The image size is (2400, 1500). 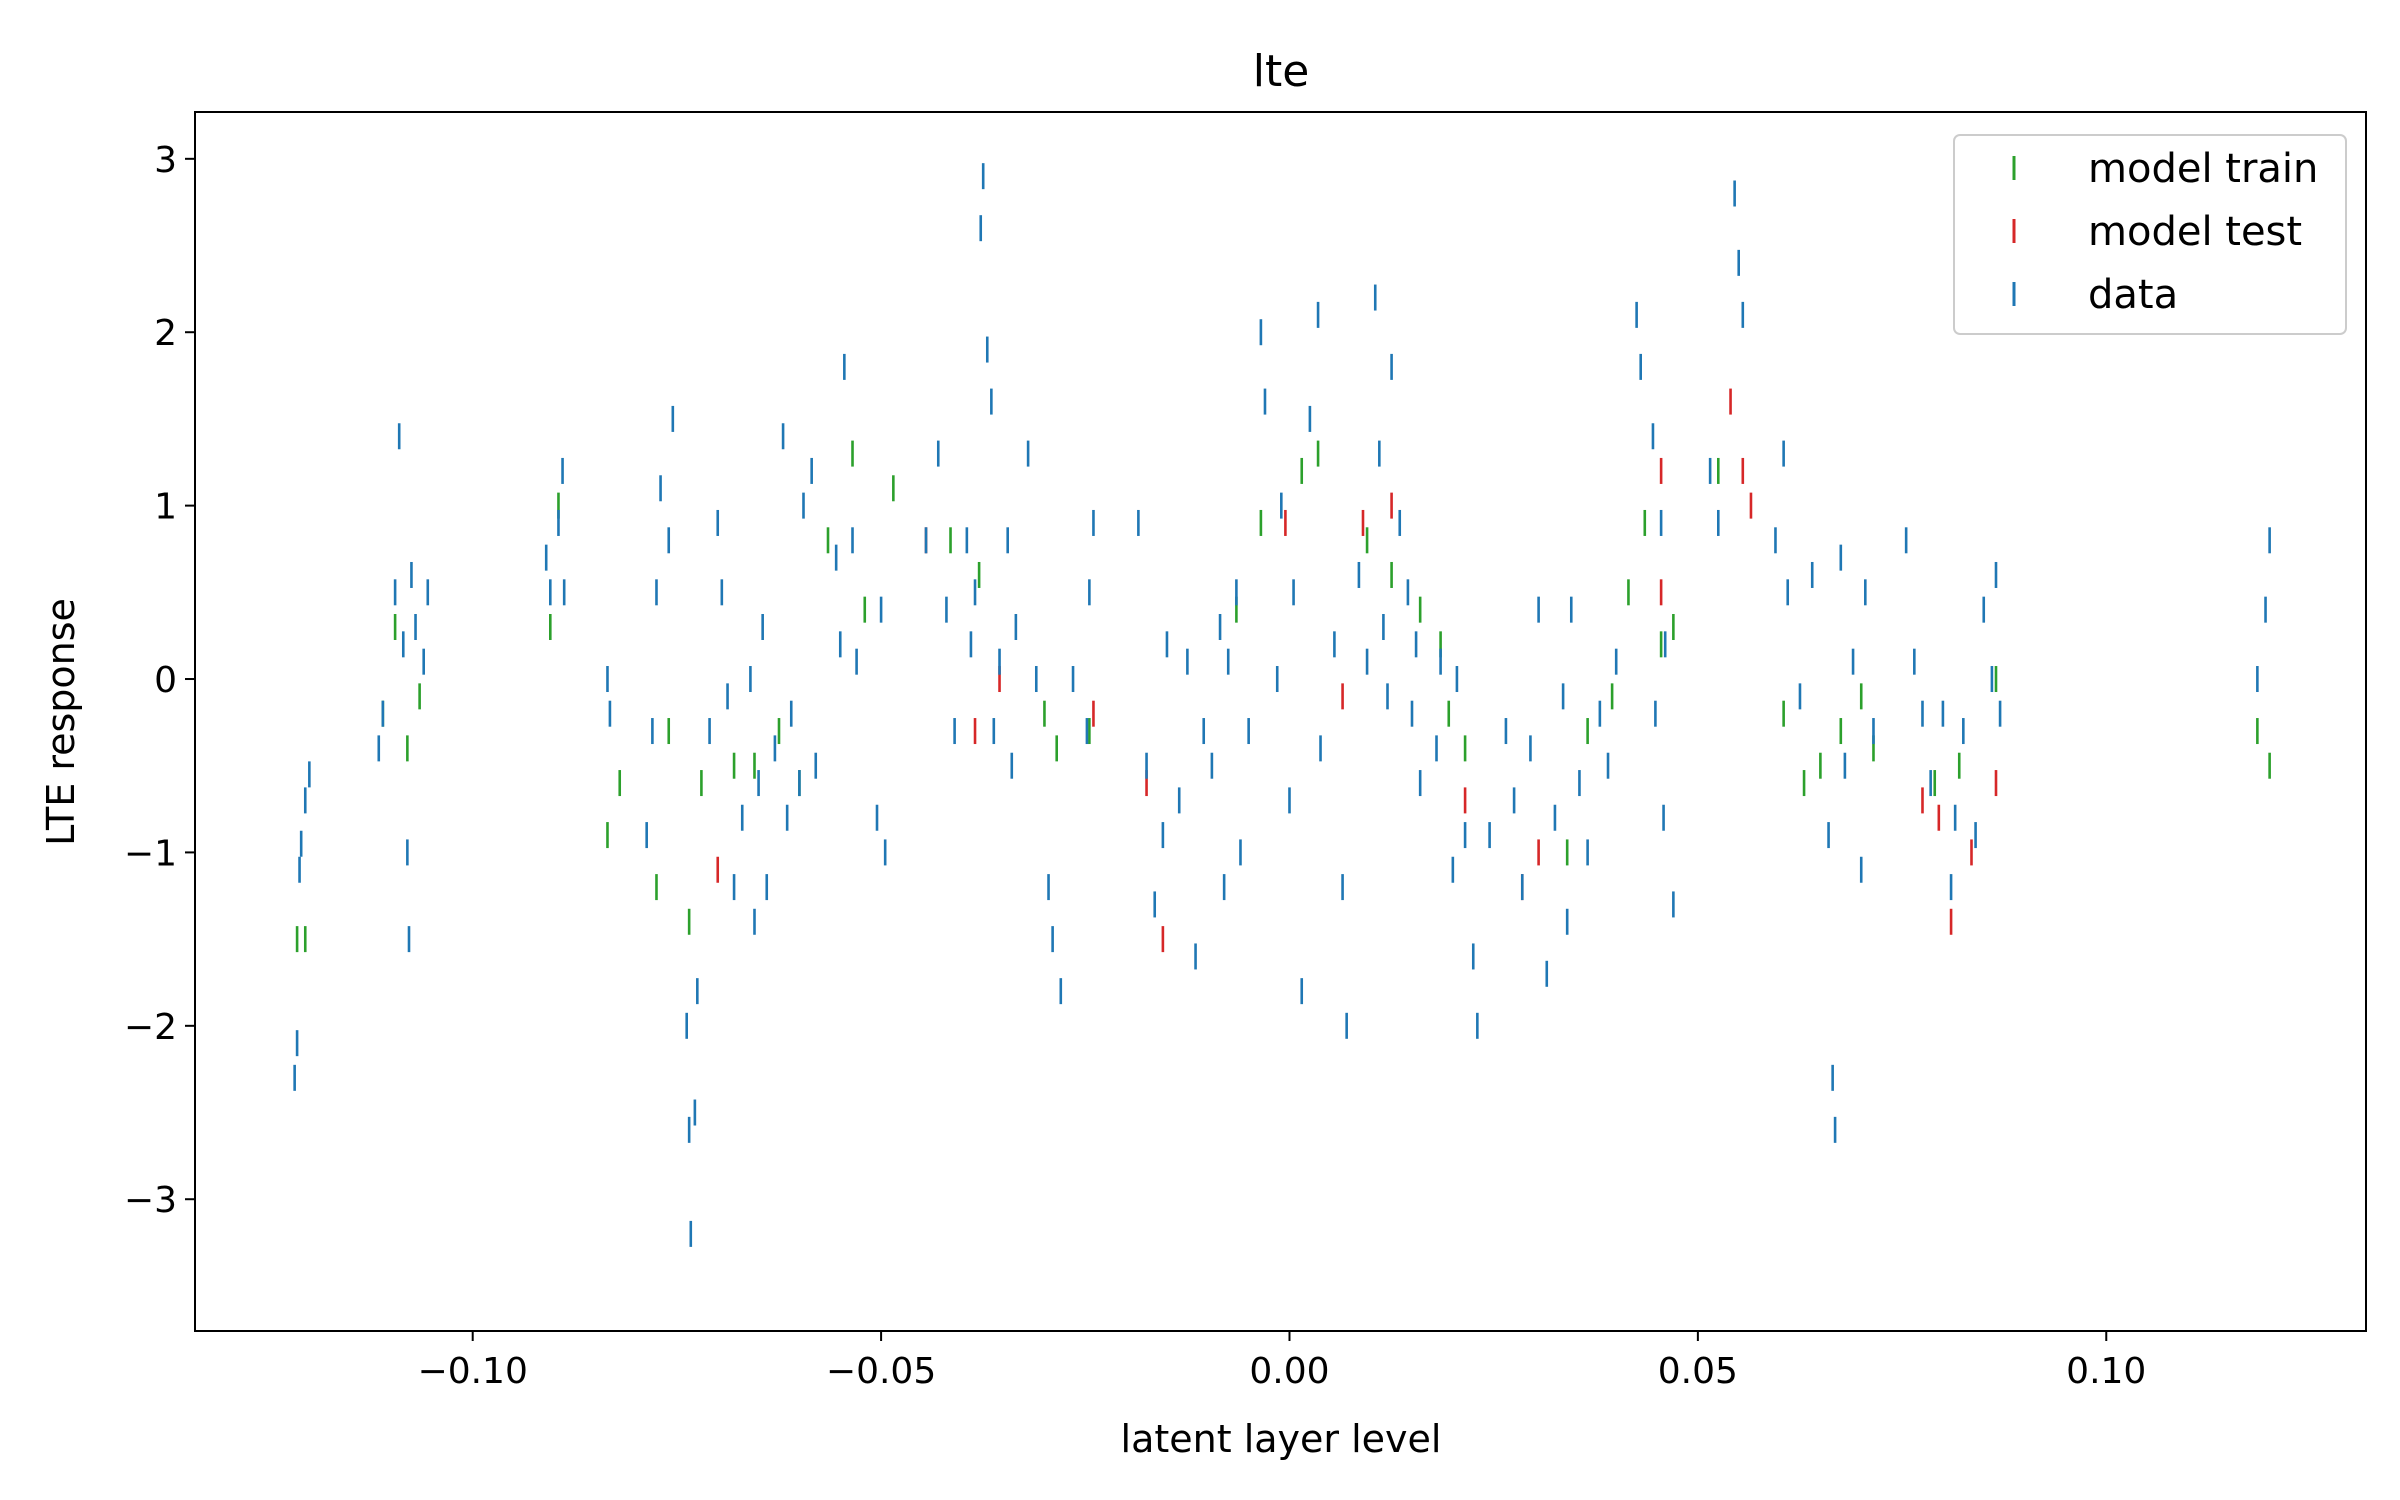 What do you see at coordinates (1281, 71) in the screenshot?
I see `chart-title: lte` at bounding box center [1281, 71].